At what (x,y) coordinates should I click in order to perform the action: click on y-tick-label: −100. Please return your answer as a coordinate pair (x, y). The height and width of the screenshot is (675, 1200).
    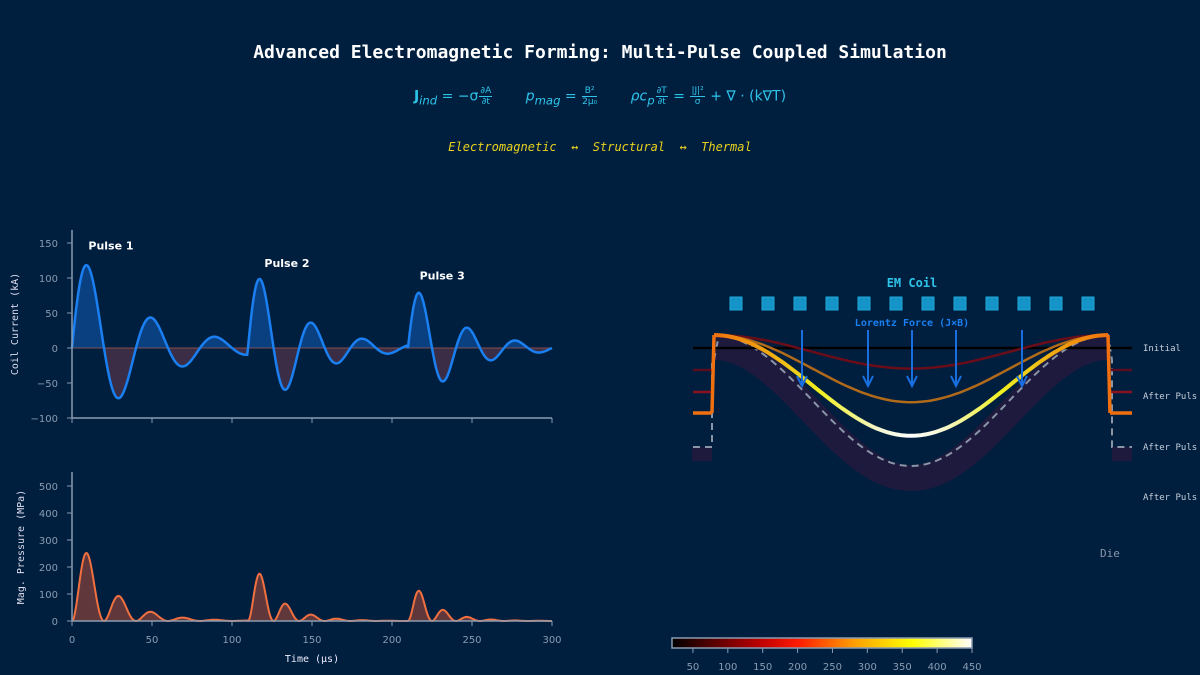
    Looking at the image, I should click on (44, 419).